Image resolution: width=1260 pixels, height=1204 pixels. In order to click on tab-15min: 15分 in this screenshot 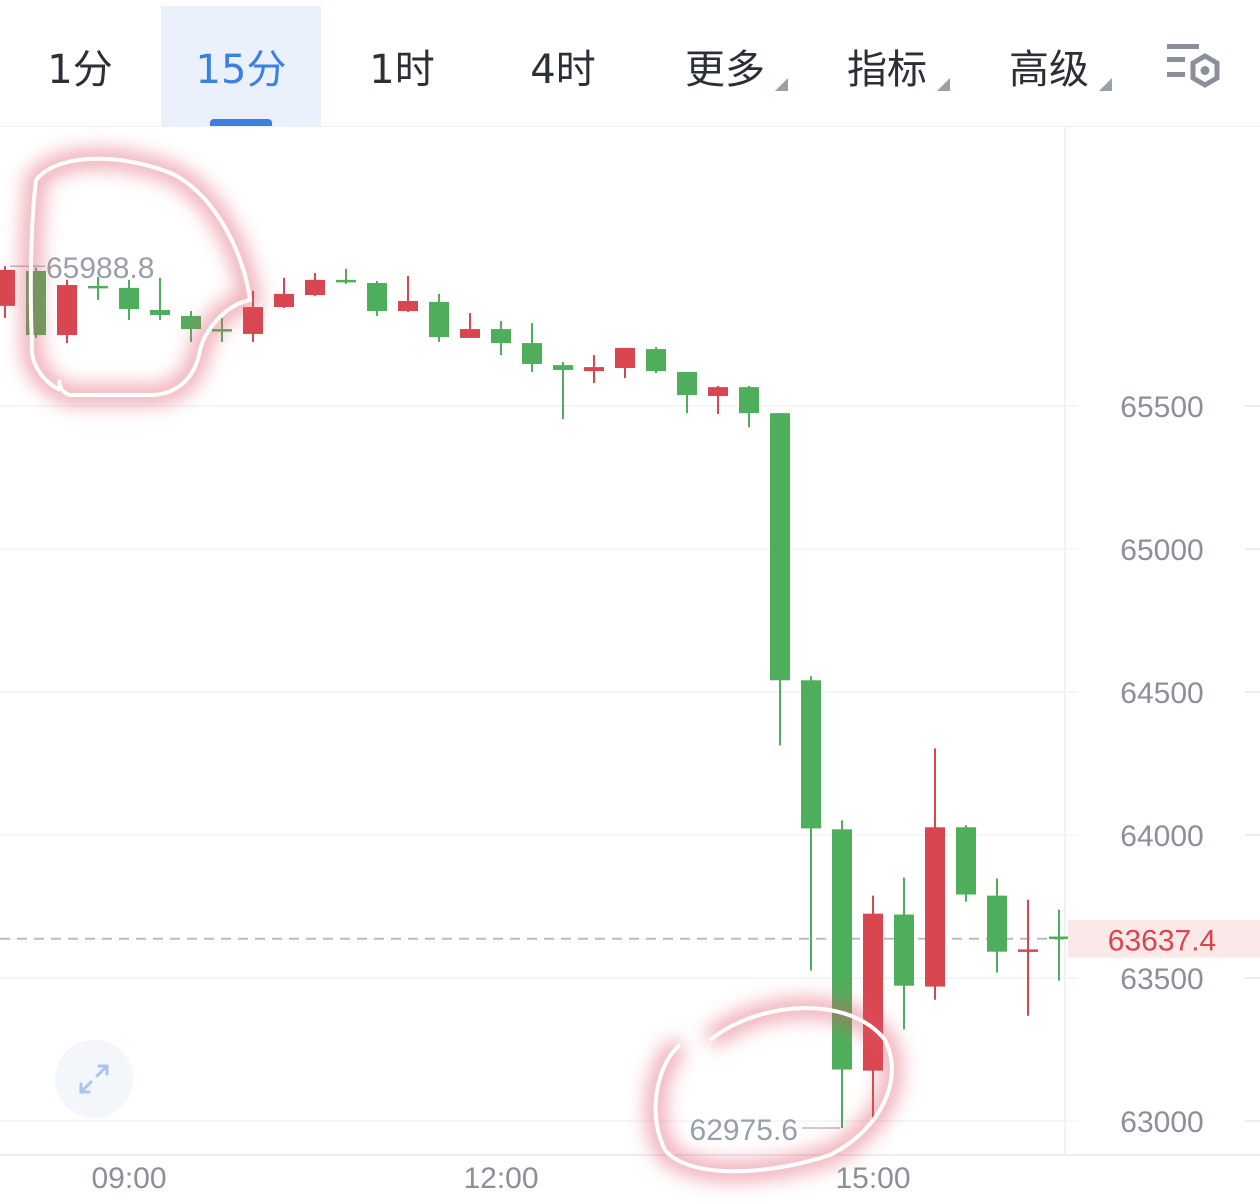, I will do `click(241, 66)`.